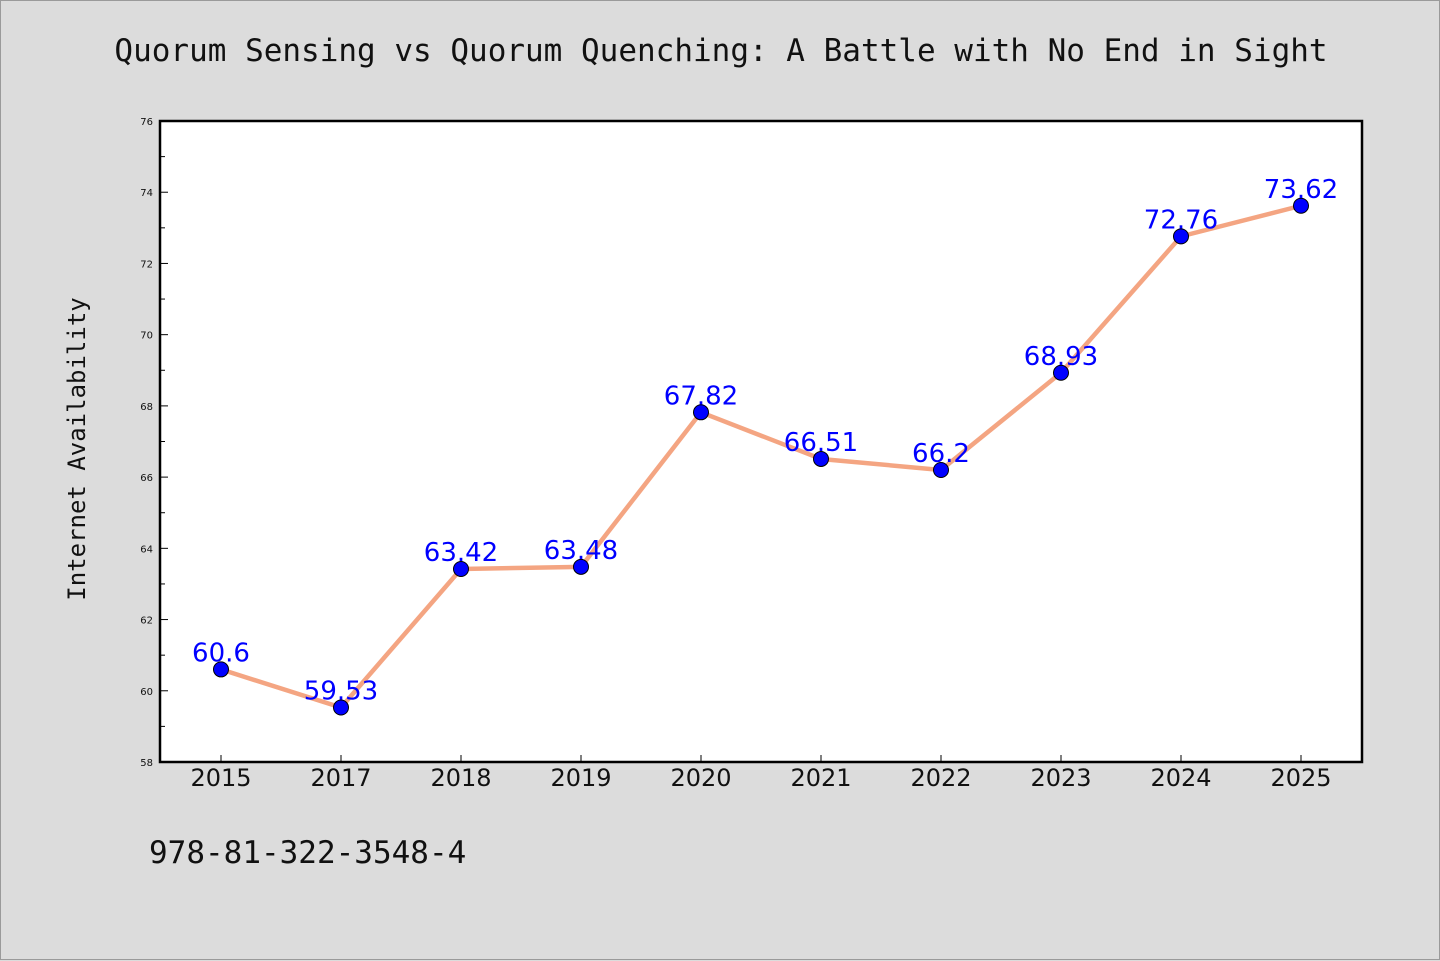 This screenshot has width=1440, height=961. Describe the element at coordinates (941, 454) in the screenshot. I see `data-label: 66.2` at that location.